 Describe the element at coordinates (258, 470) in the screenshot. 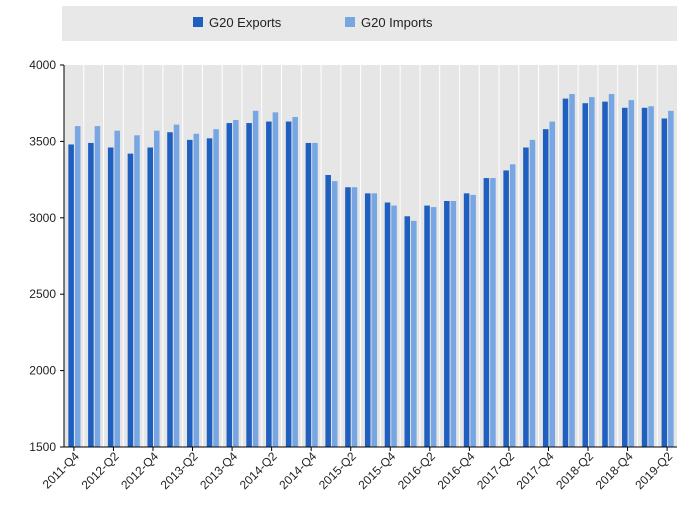

I see `x-tick-label: 2014-Q2` at that location.